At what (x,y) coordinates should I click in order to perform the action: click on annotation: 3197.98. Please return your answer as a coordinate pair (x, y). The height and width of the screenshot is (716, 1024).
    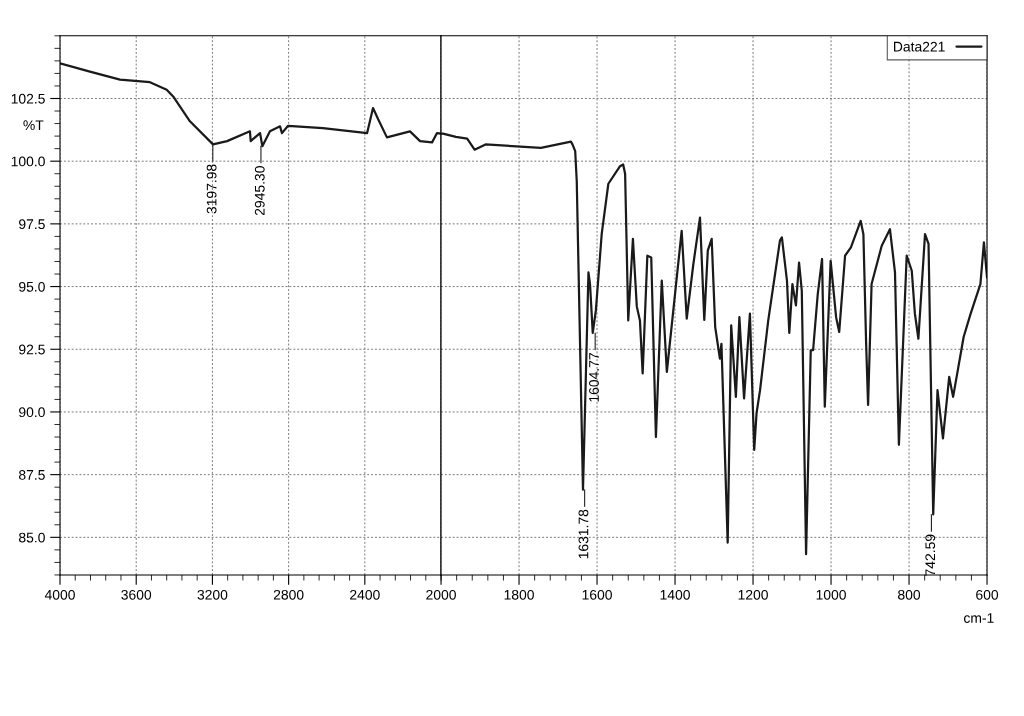
    Looking at the image, I should click on (211, 189).